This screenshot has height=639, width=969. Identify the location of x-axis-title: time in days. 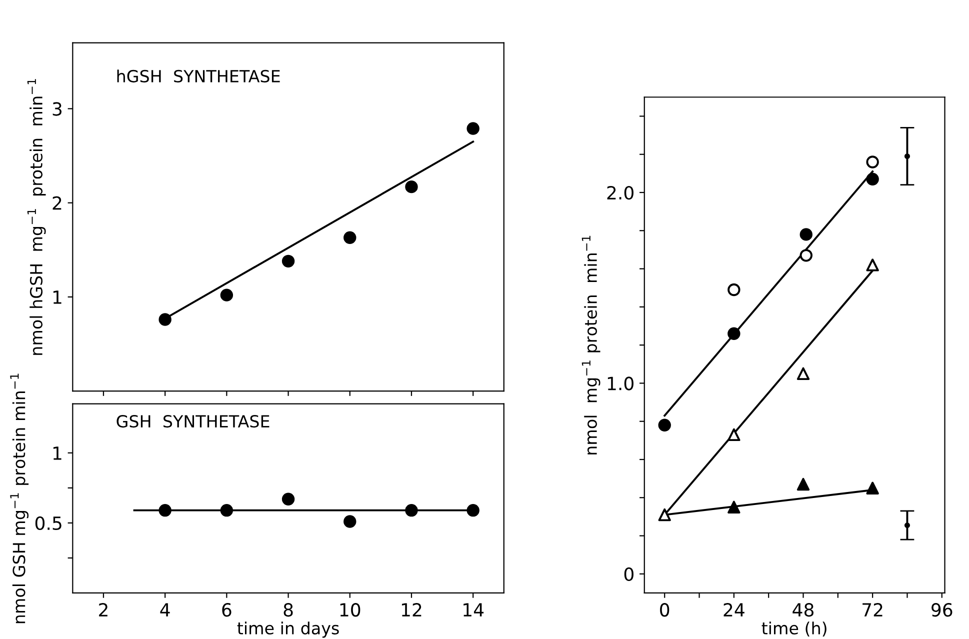
(288, 630).